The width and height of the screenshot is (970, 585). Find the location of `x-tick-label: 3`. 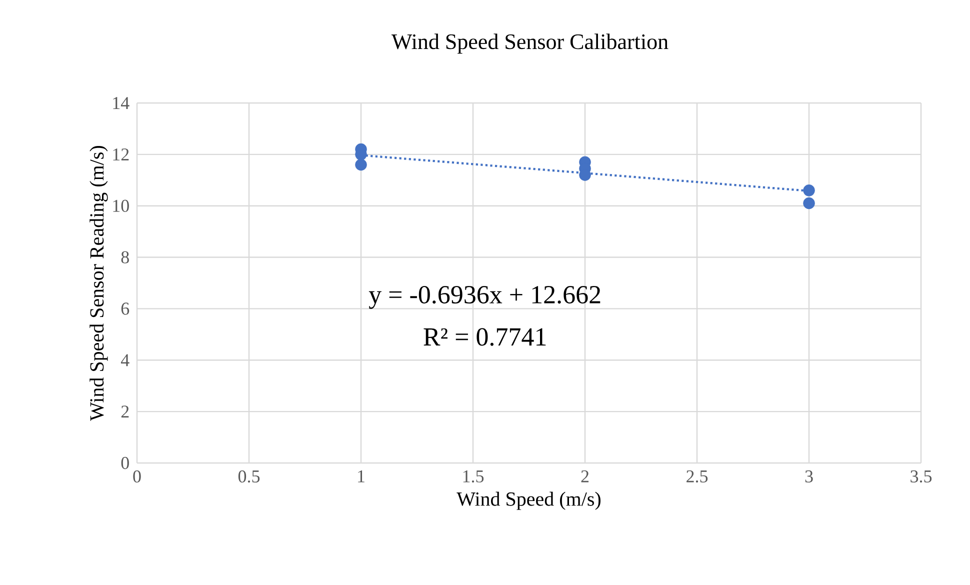

x-tick-label: 3 is located at coordinates (809, 476).